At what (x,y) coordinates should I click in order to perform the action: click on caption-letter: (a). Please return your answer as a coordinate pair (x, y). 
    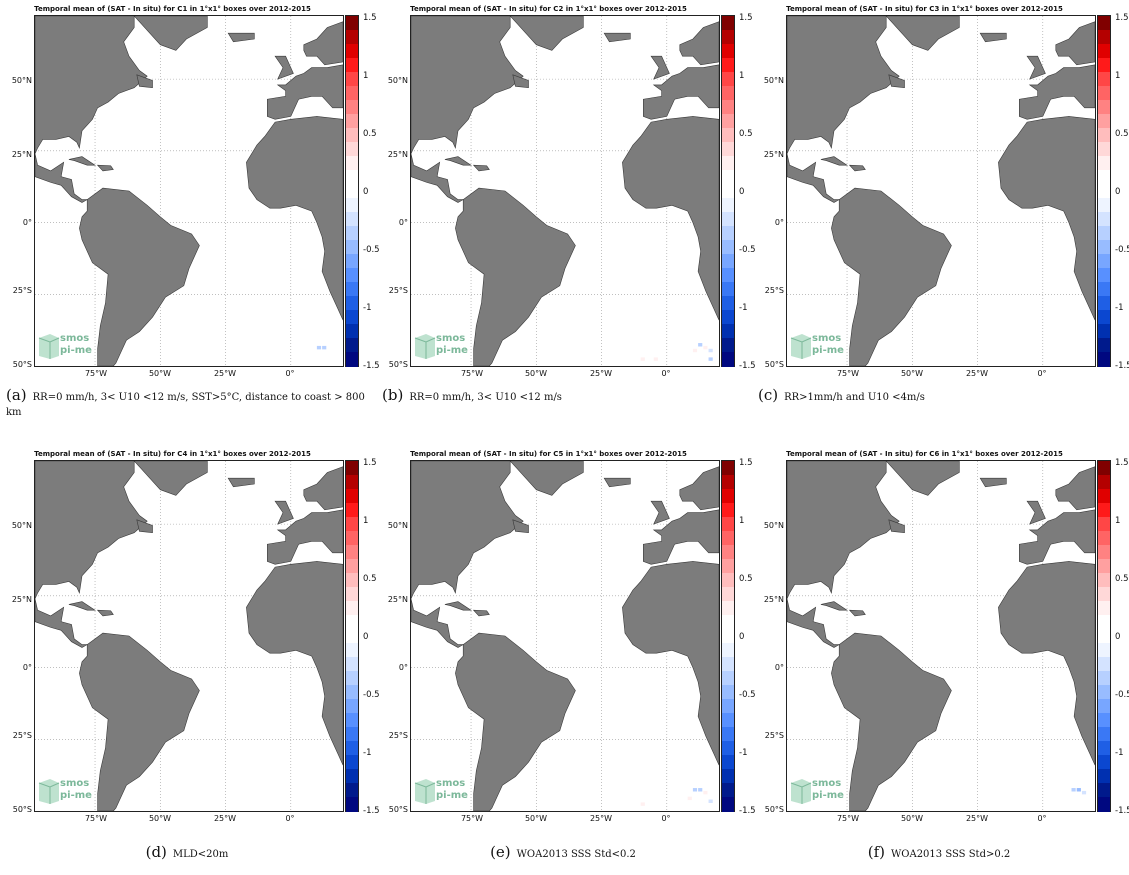
    Looking at the image, I should click on (16, 395).